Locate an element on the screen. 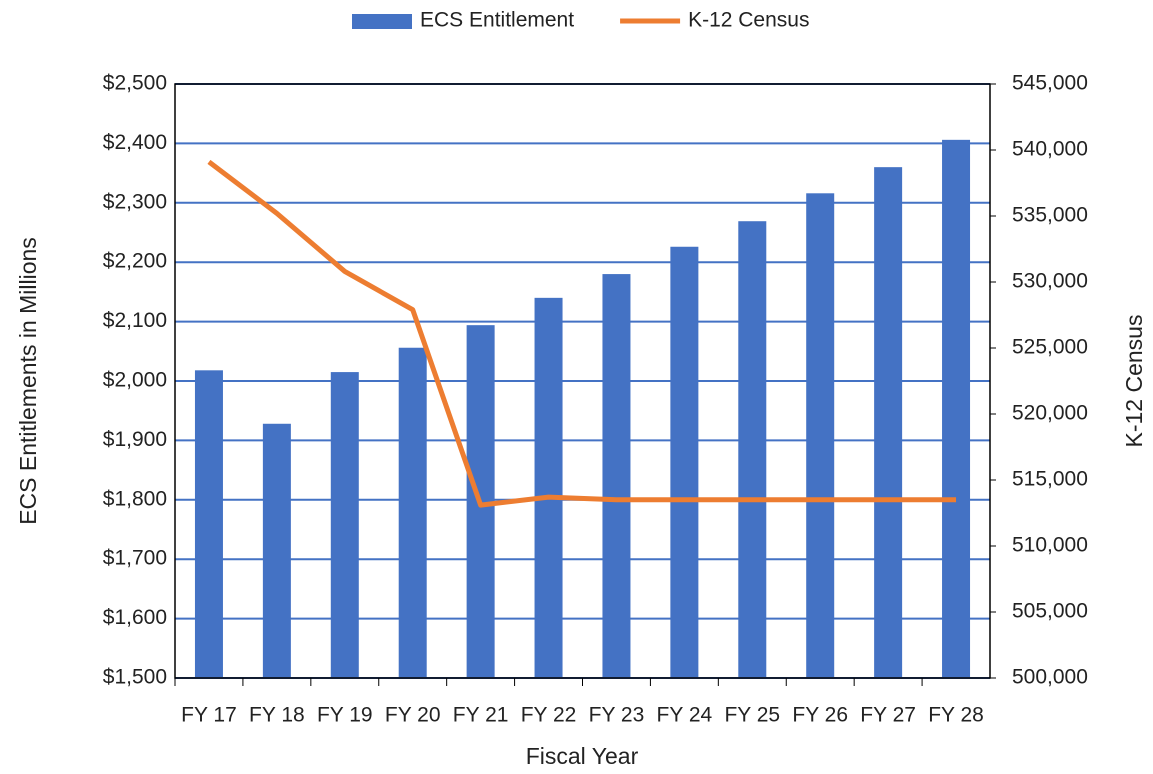 The height and width of the screenshot is (774, 1153). x-tick-label: FY 22 is located at coordinates (549, 715).